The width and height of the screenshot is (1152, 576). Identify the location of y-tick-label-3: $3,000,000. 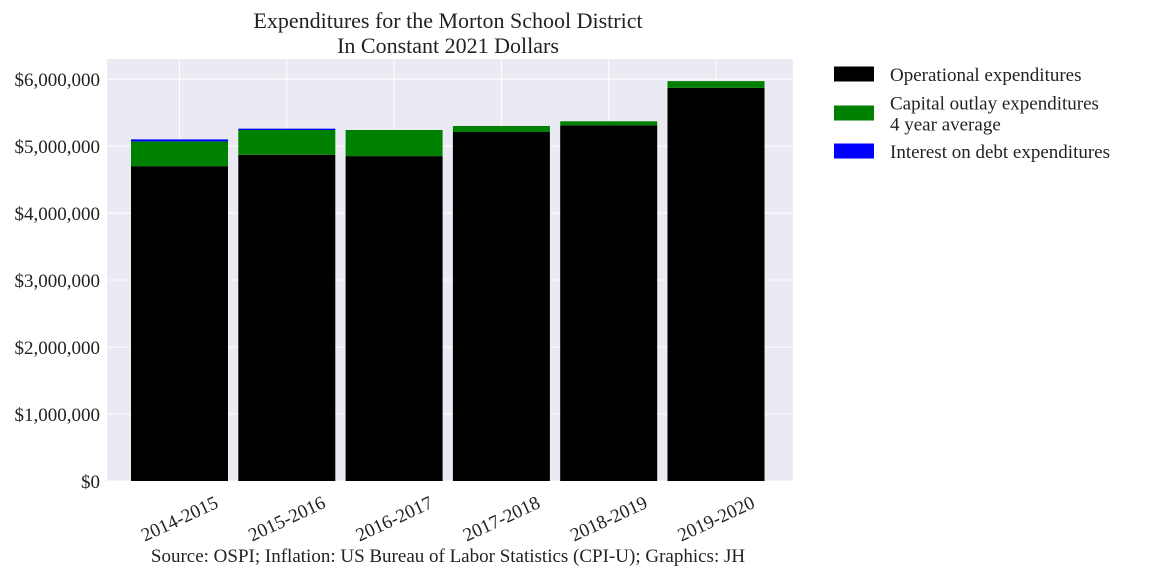
(58, 281).